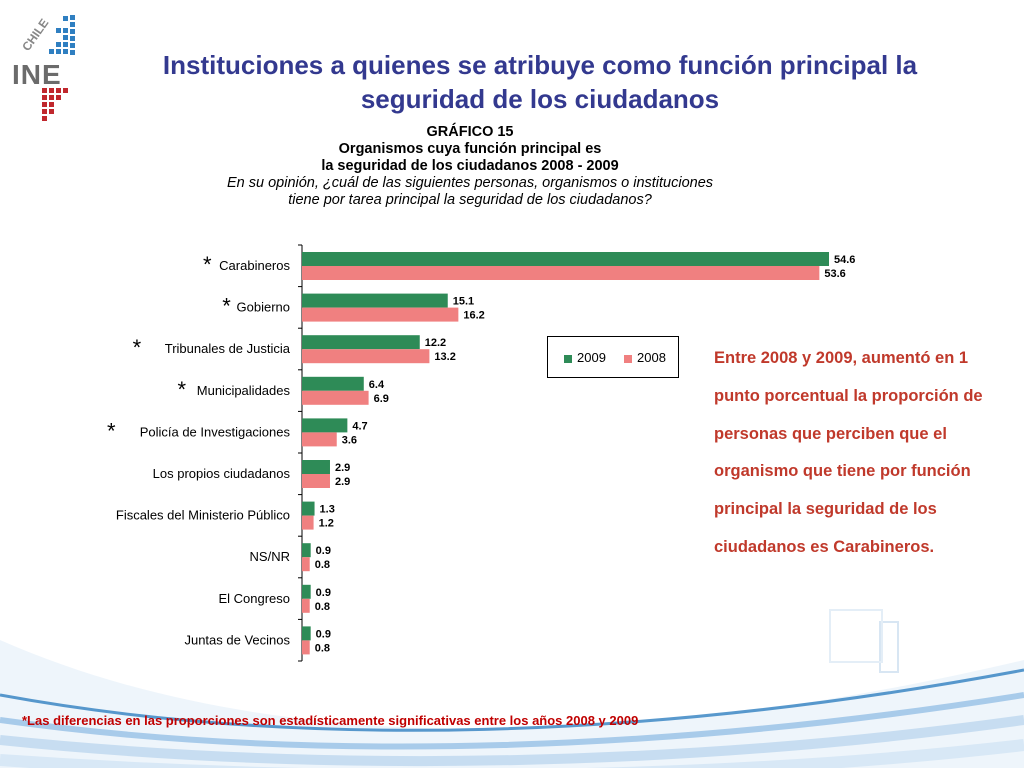  Describe the element at coordinates (254, 265) in the screenshot. I see `category-label-0: Carabineros` at that location.